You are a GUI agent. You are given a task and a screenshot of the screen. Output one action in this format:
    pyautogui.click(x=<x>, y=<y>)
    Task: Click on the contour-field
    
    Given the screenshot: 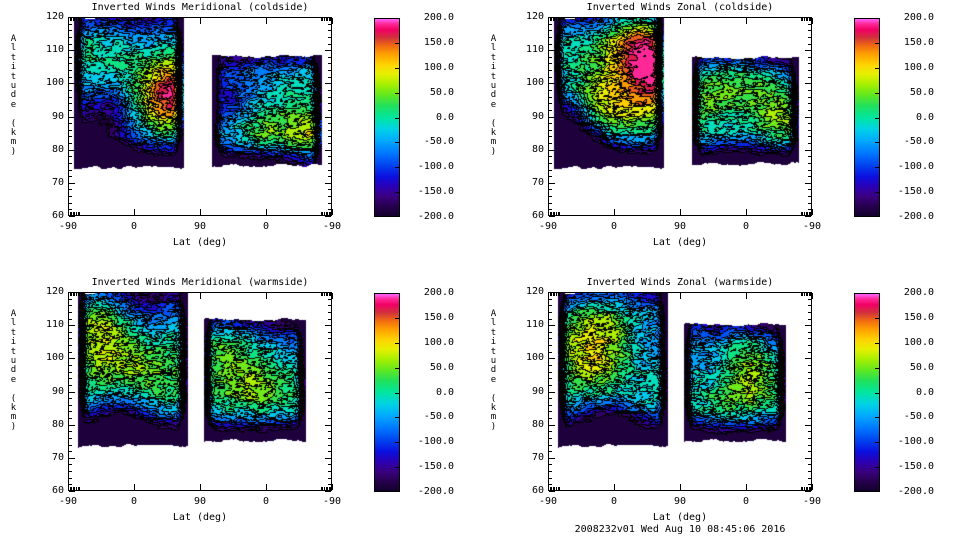 What is the action you would take?
    pyautogui.click(x=200, y=391)
    